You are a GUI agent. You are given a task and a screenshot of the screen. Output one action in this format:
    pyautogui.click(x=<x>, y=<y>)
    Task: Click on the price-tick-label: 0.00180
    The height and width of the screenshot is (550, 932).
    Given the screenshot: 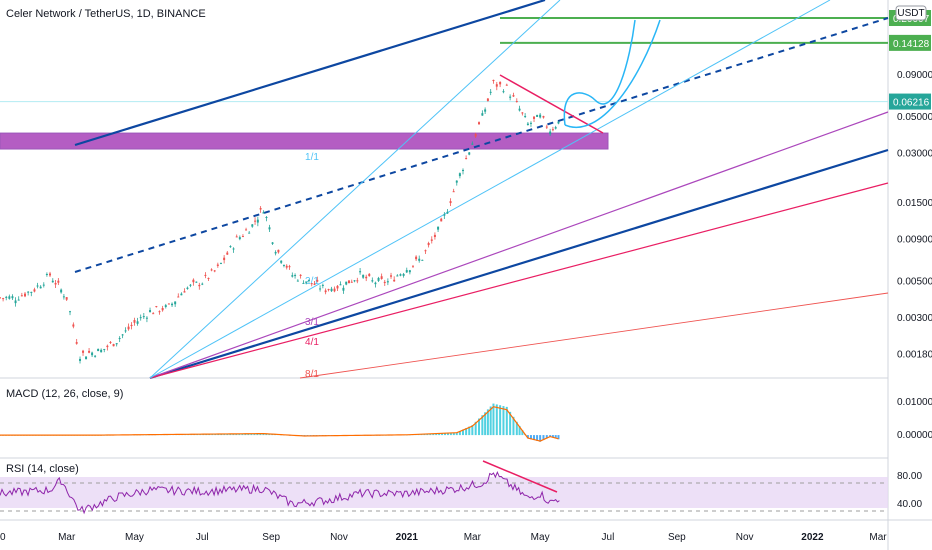 What is the action you would take?
    pyautogui.click(x=914, y=355)
    